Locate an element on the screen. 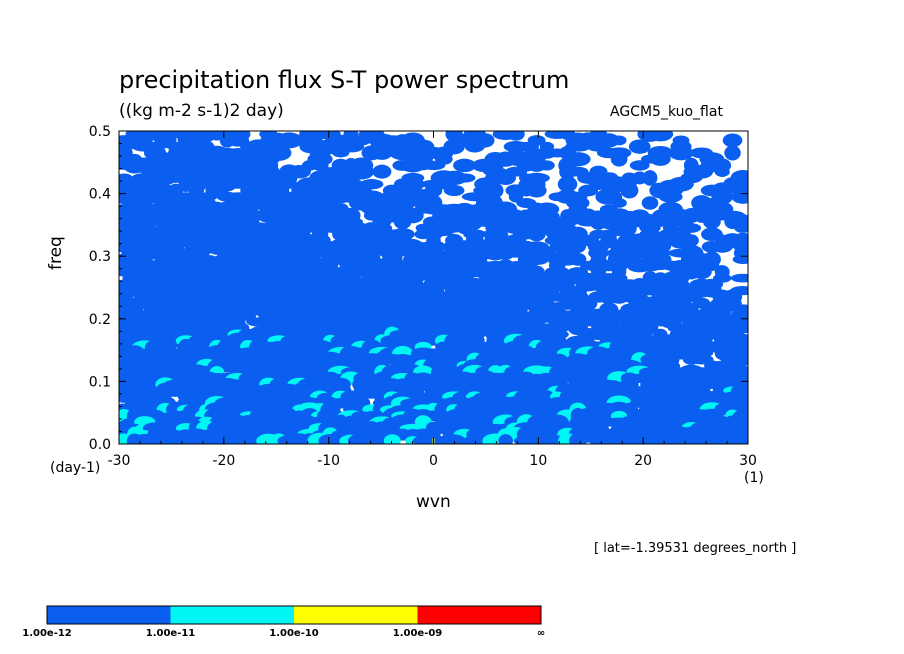 Image resolution: width=904 pixels, height=654 pixels. x-tick-label: 30 is located at coordinates (748, 461).